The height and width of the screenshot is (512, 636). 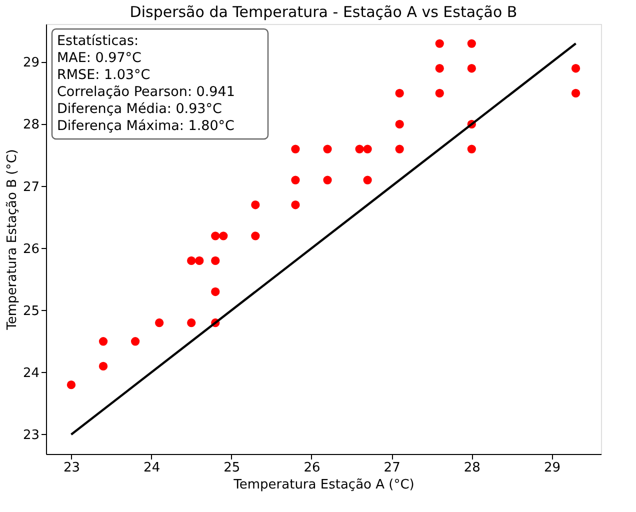 I want to click on annotation: Estatísticas:, so click(x=98, y=41).